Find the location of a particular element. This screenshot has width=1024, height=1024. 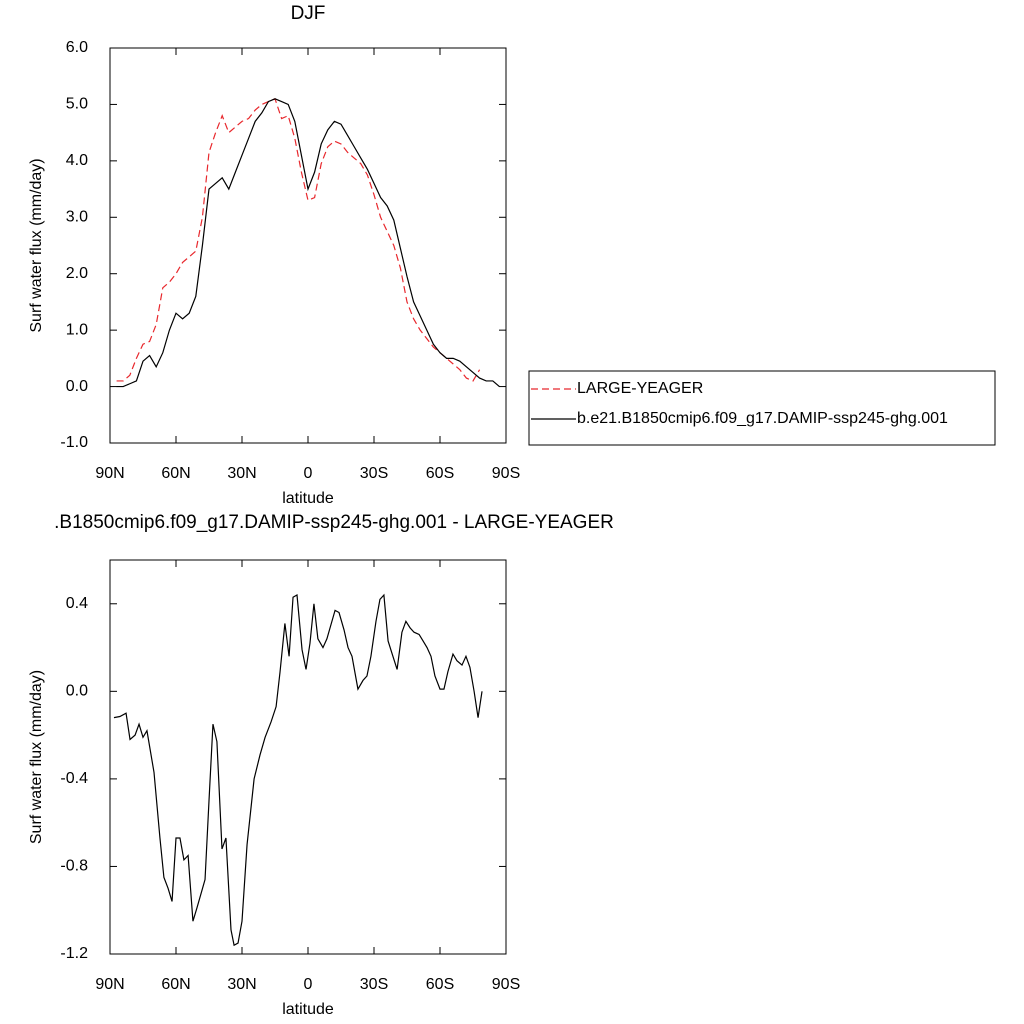

y-tick-label: -1.2 is located at coordinates (74, 953).